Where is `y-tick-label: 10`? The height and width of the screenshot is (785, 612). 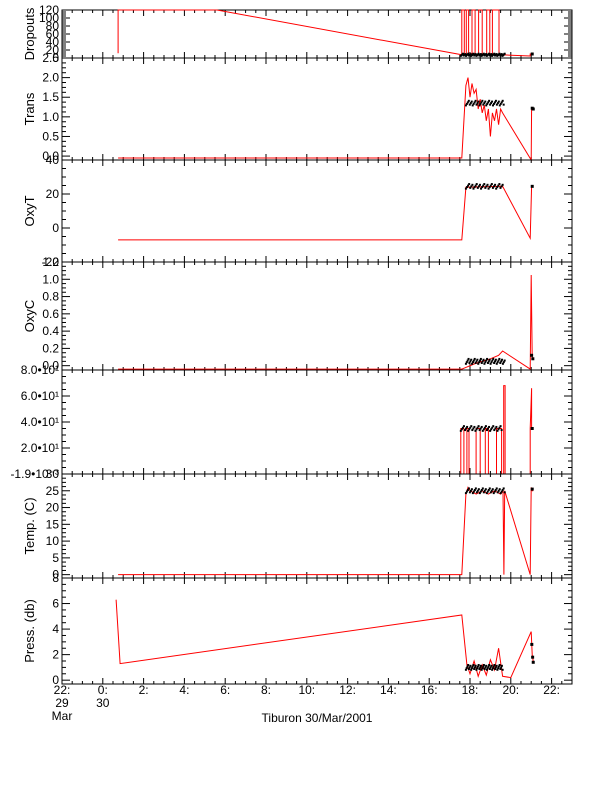
y-tick-label: 10 is located at coordinates (53, 541).